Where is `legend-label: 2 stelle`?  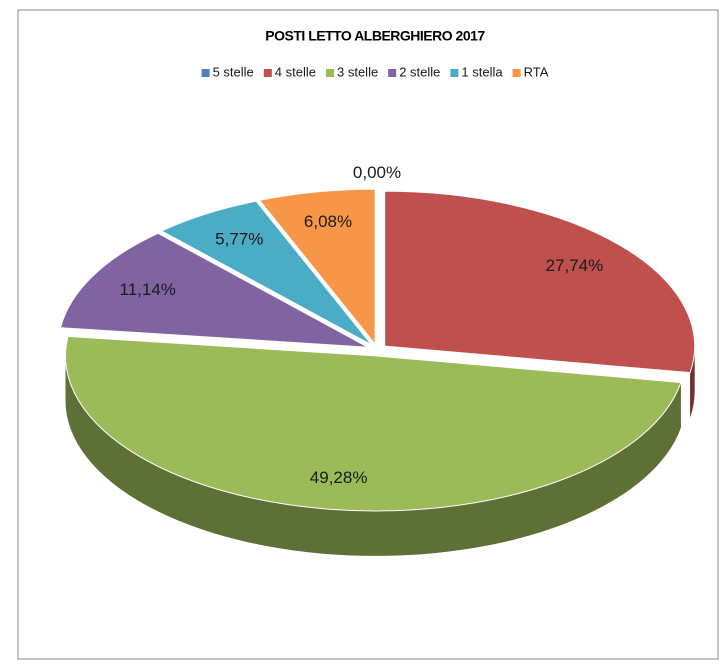 legend-label: 2 stelle is located at coordinates (419, 71).